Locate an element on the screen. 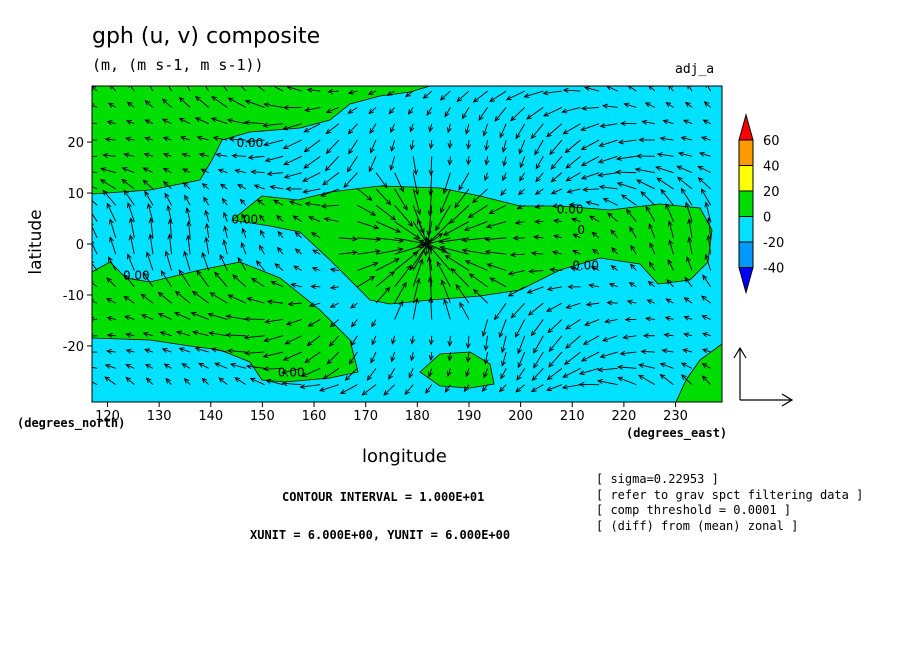  contour-label: 0.00 is located at coordinates (570, 209).